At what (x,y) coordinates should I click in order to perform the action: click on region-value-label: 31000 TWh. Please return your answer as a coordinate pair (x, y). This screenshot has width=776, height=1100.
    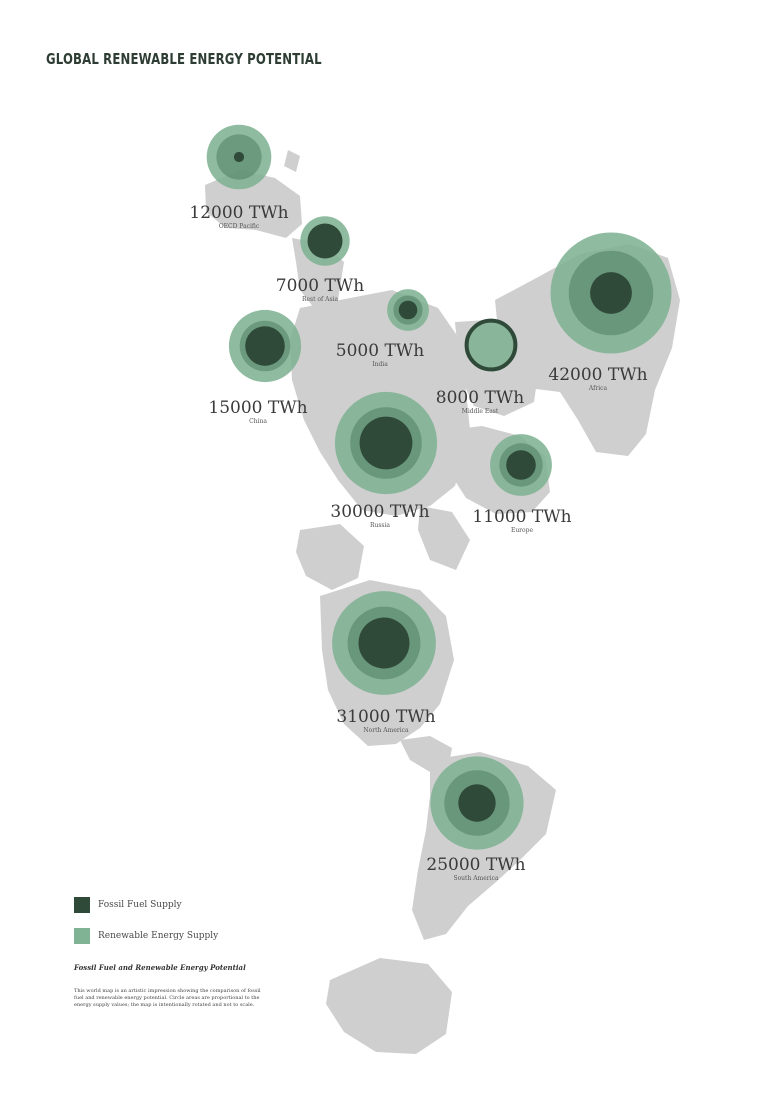
    Looking at the image, I should click on (385, 717).